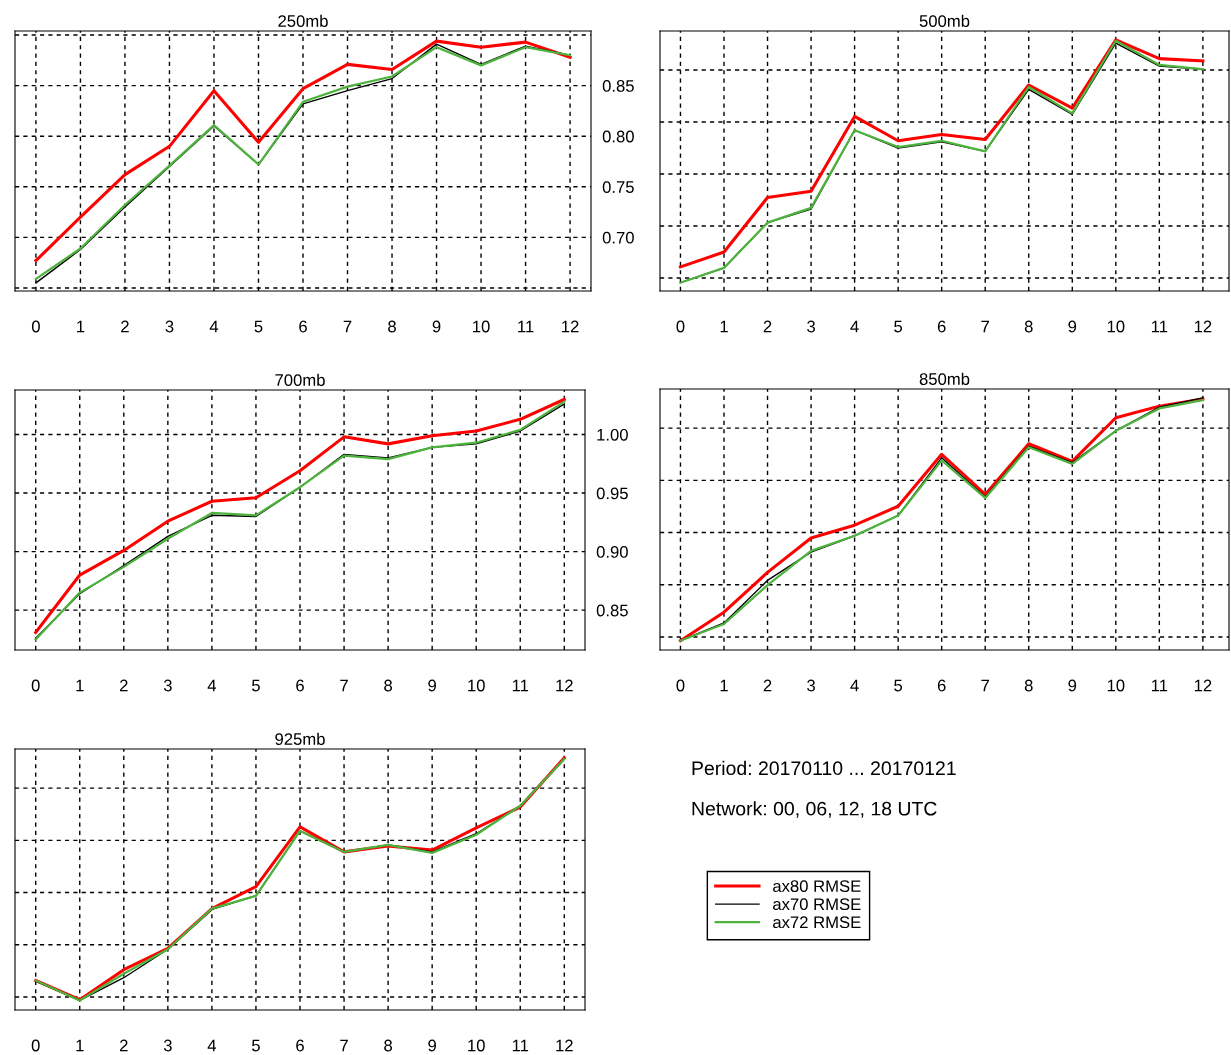  I want to click on legend-label: ax80 RMSE, so click(817, 886).